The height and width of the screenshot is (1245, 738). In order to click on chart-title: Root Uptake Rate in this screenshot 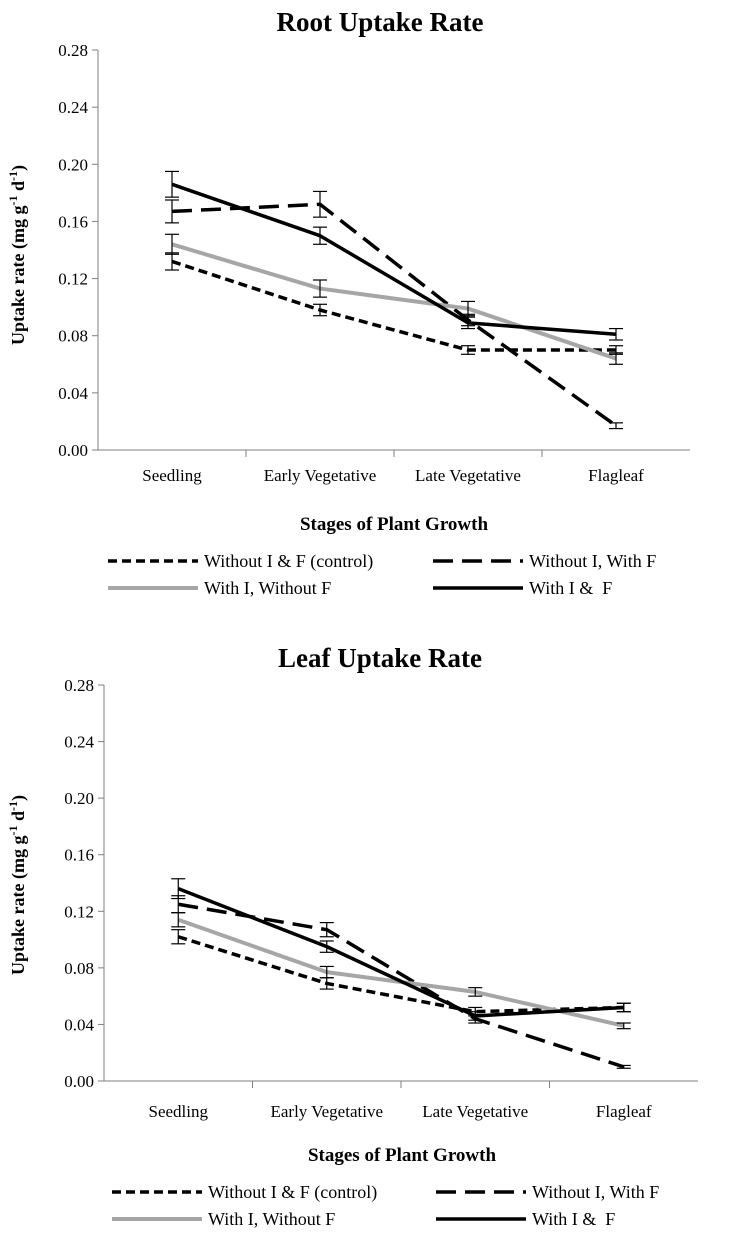, I will do `click(380, 22)`.